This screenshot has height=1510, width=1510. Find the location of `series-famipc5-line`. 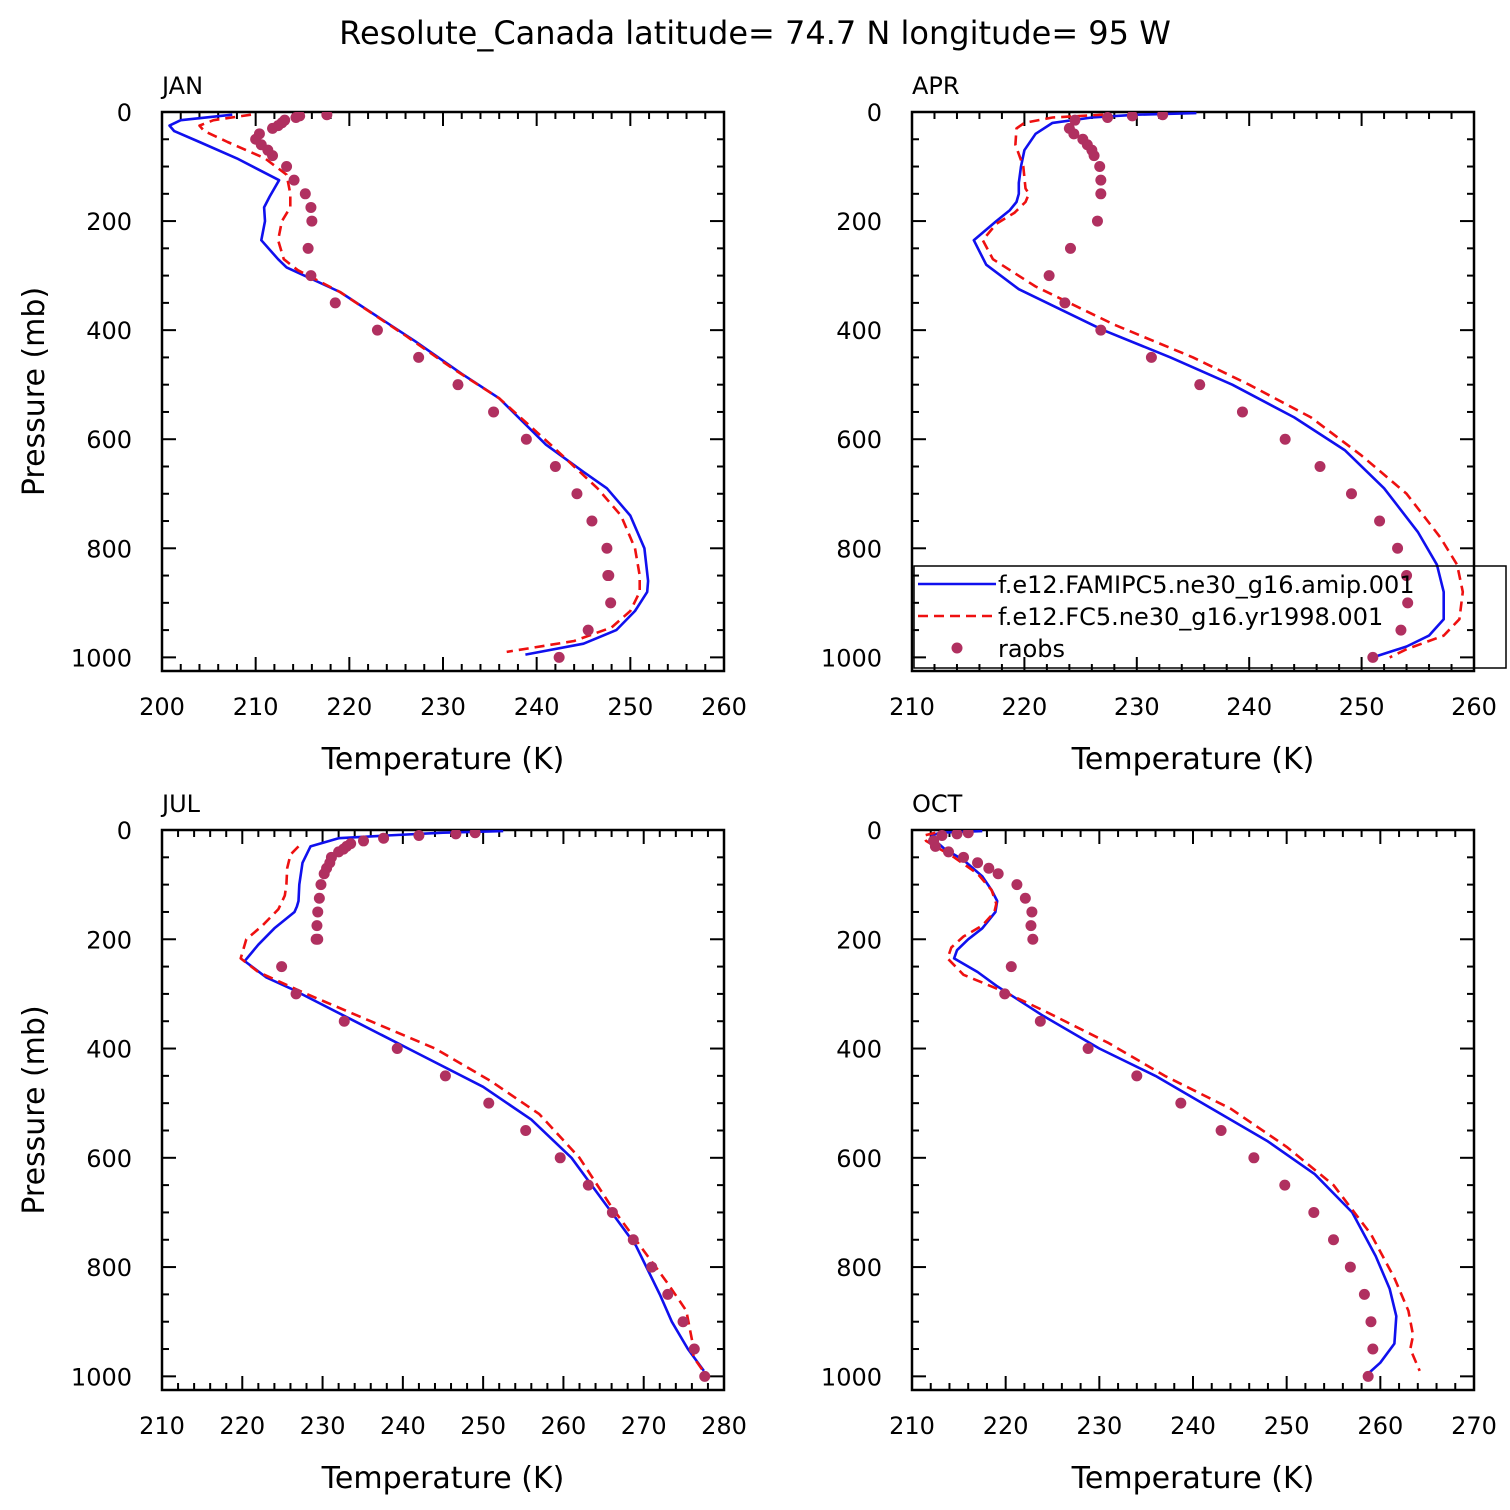

series-famipc5-line is located at coordinates (1164, 1102).